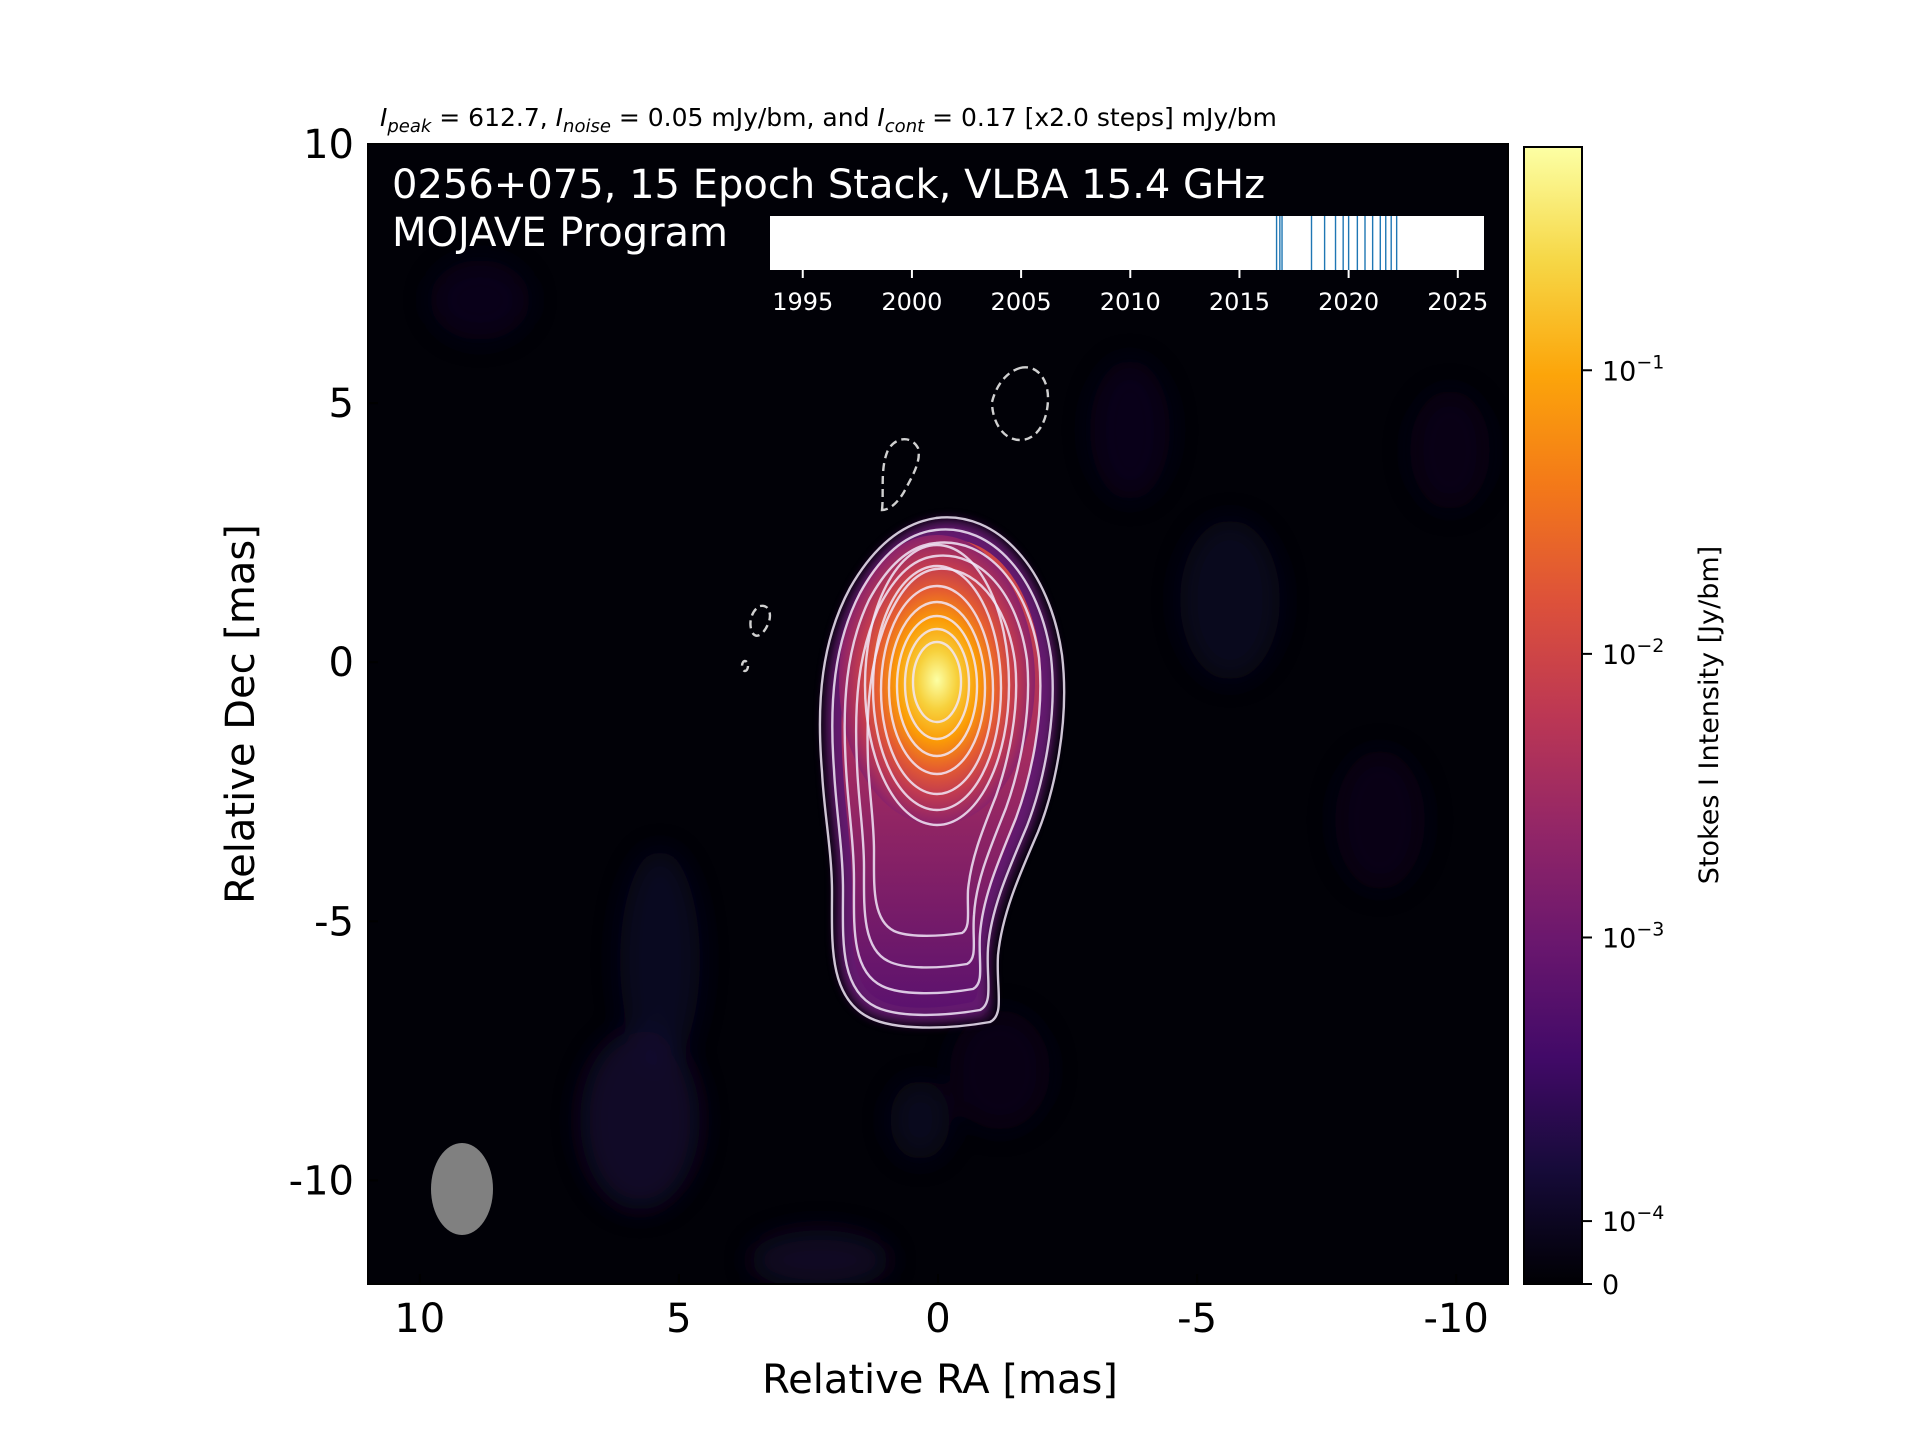 Image resolution: width=1920 pixels, height=1440 pixels. Describe the element at coordinates (341, 663) in the screenshot. I see `y-tick-label: 0` at that location.